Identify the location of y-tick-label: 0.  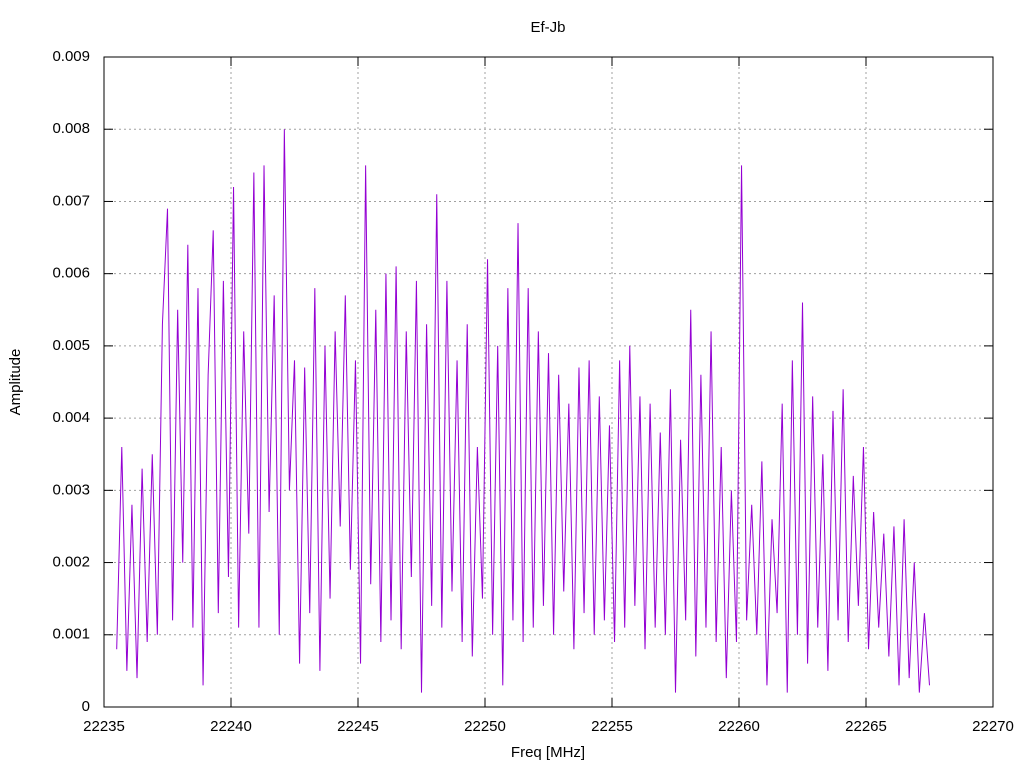
(86, 706).